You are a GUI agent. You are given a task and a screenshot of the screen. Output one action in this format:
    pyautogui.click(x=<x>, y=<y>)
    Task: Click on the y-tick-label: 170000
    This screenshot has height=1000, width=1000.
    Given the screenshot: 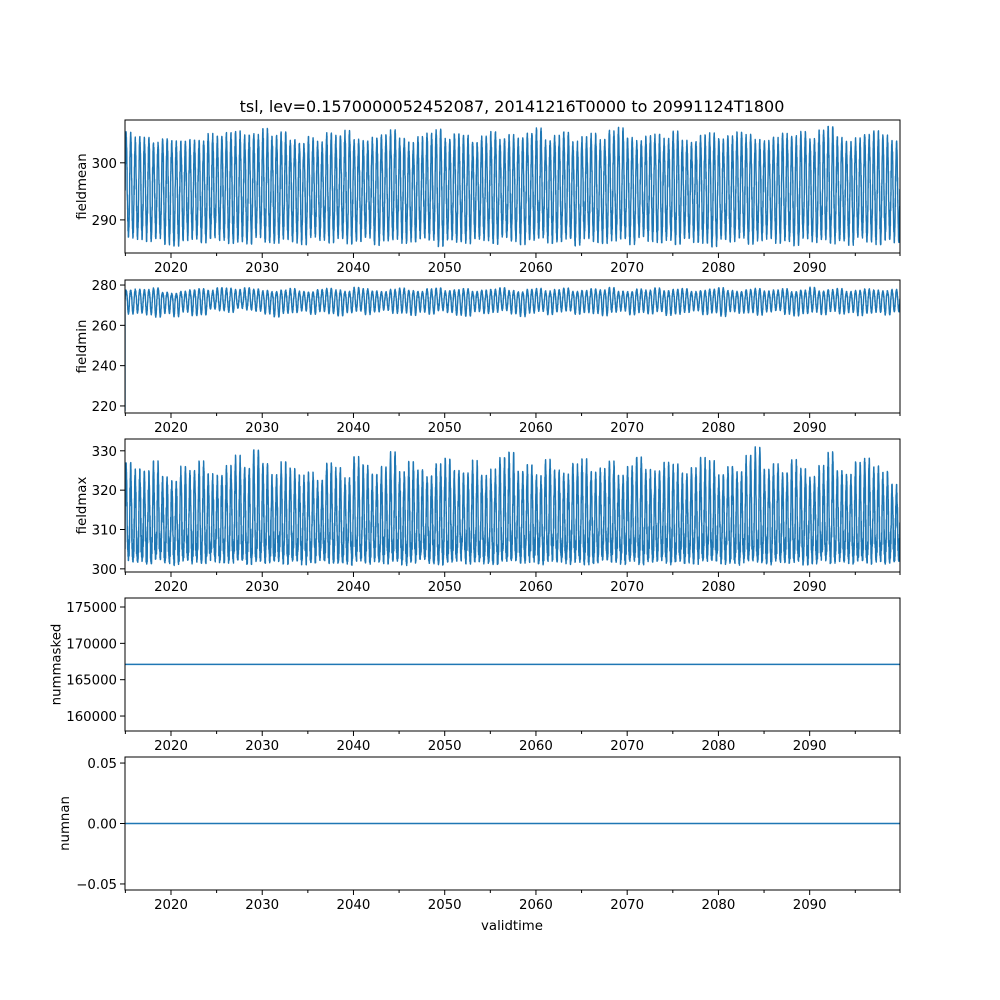 What is the action you would take?
    pyautogui.click(x=91, y=644)
    